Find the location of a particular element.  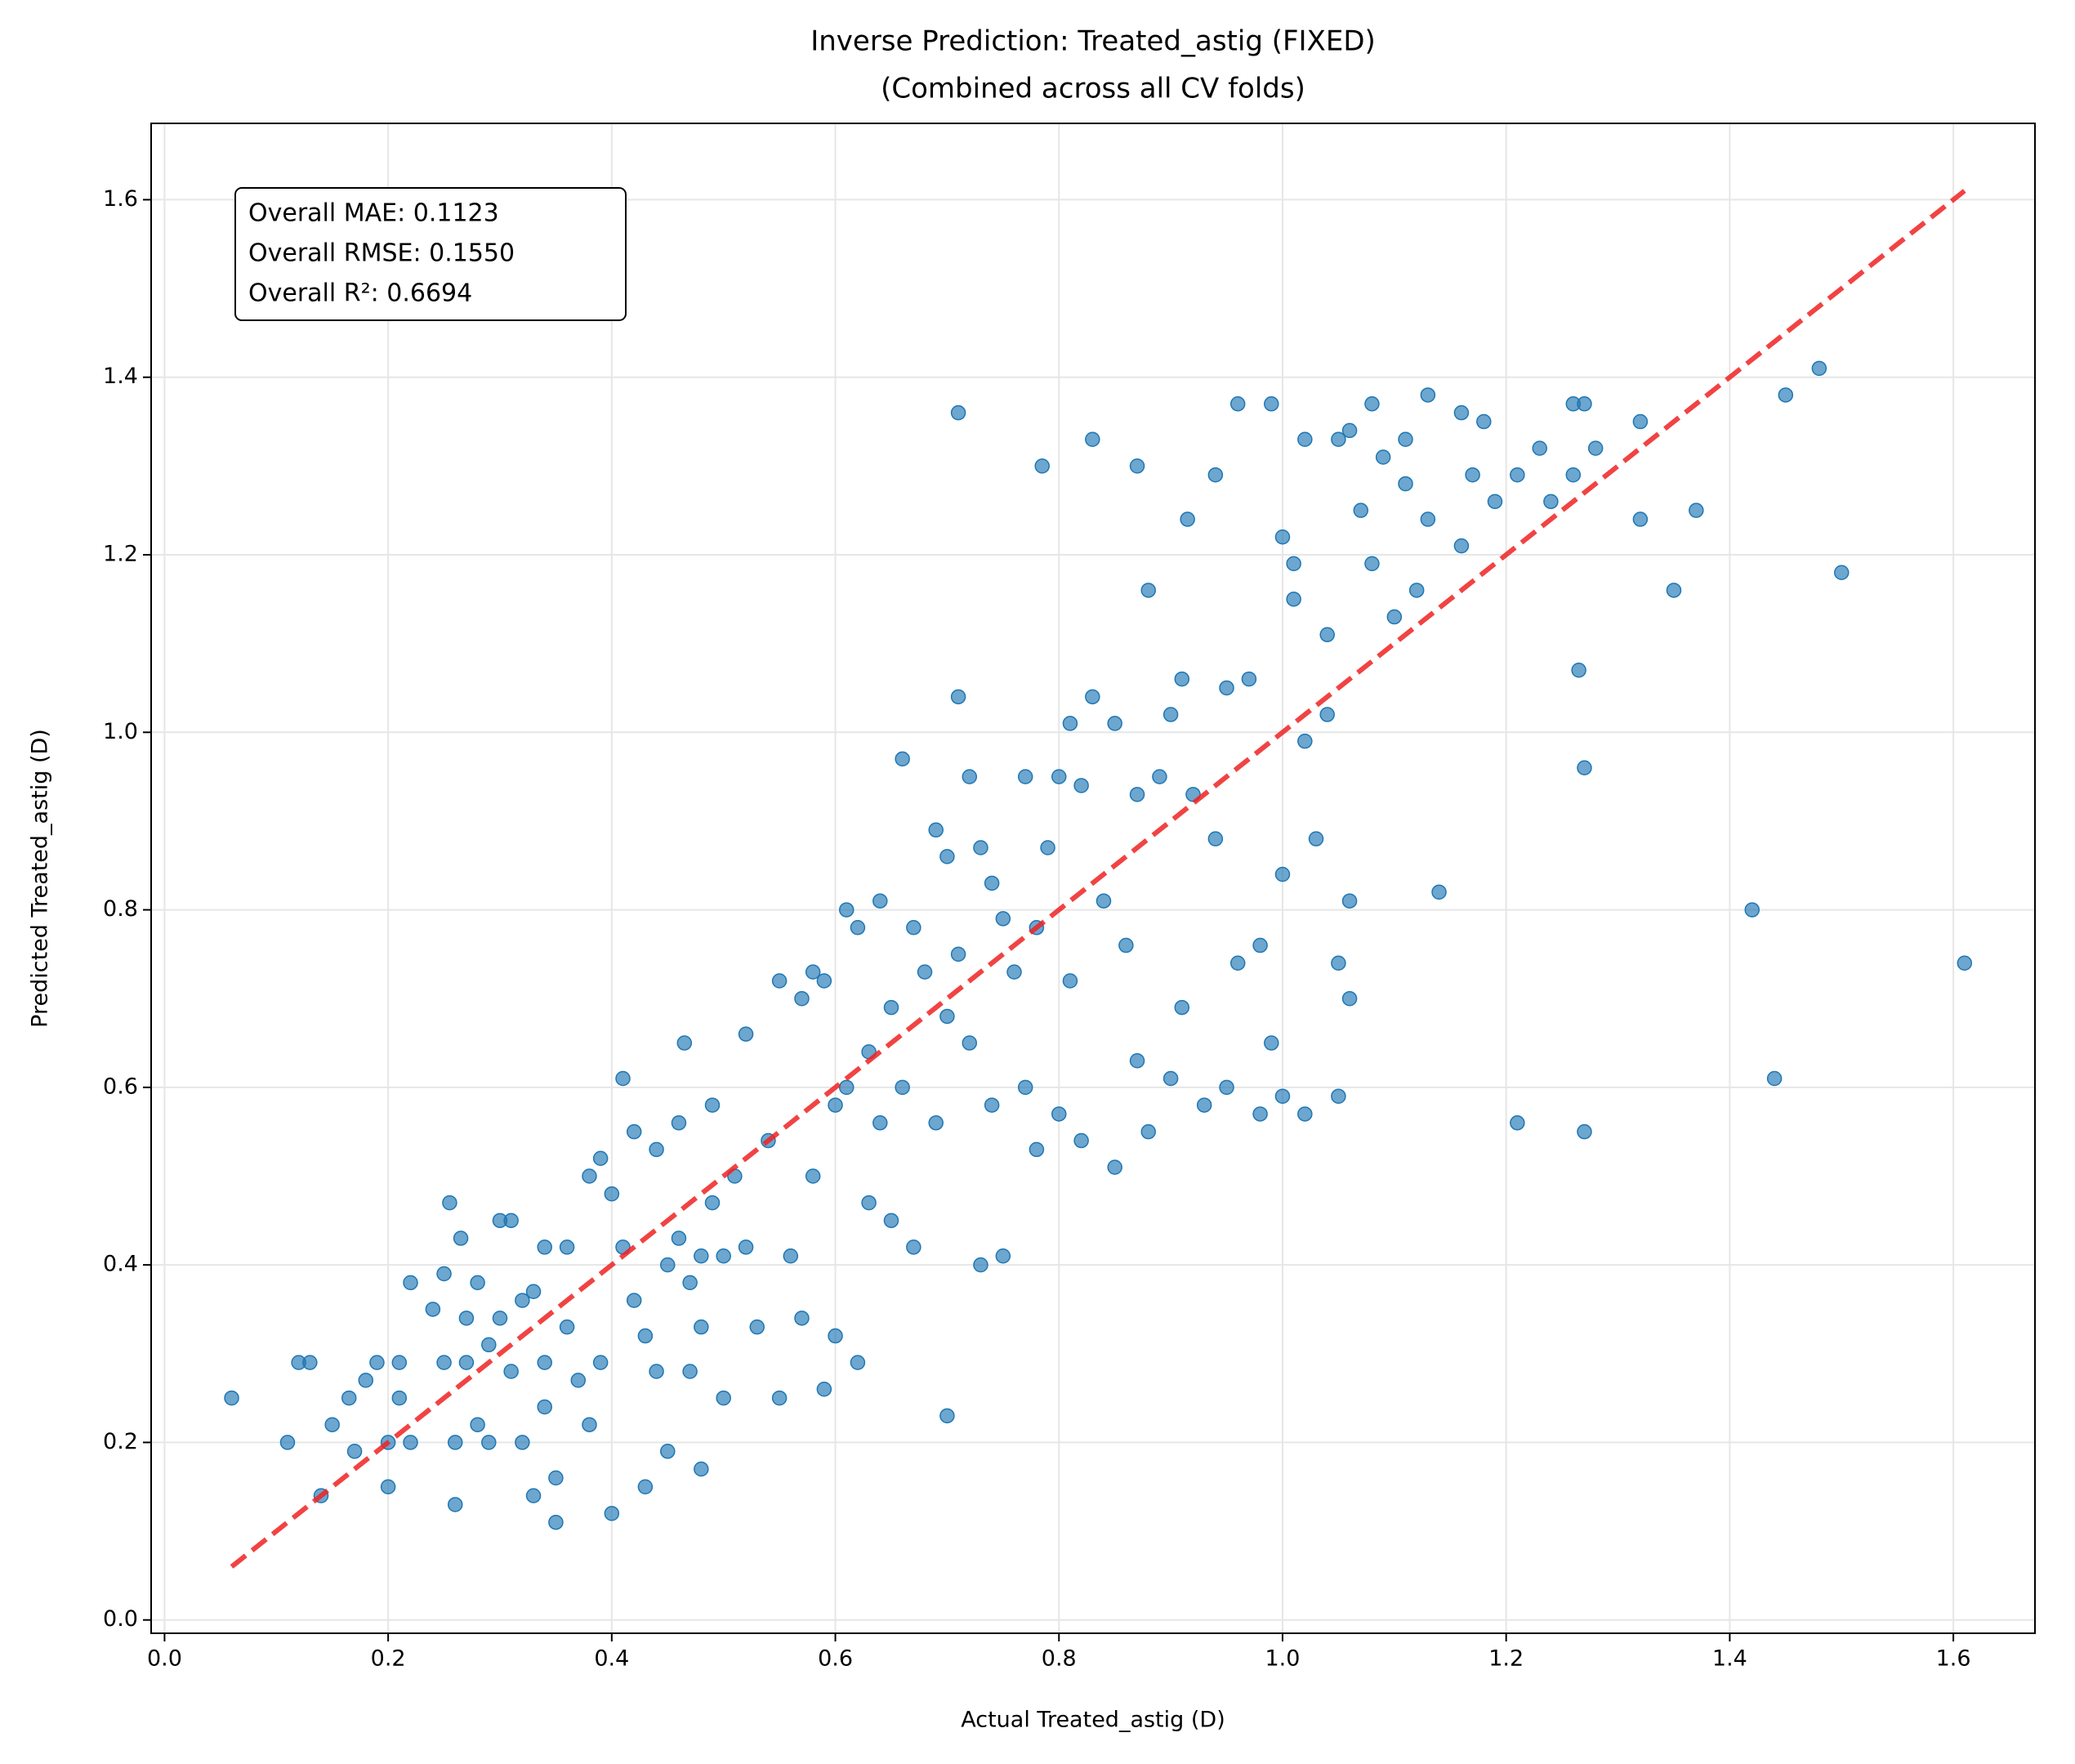

y-axis-label: Predicted Treated_astig (D) is located at coordinates (40, 879).